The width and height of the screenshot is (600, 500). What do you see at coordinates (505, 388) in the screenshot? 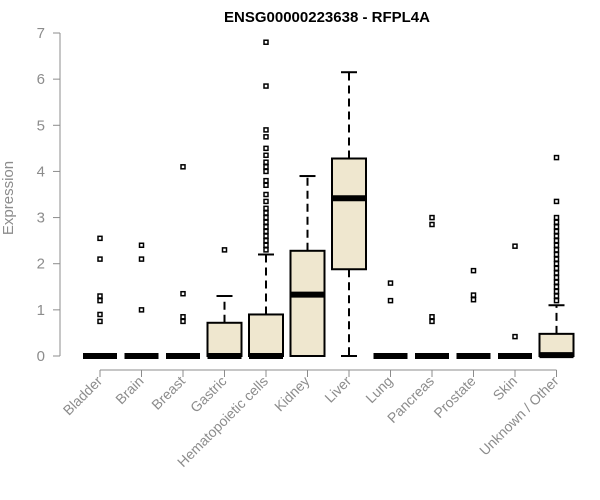
I see `x-tick-label: Skin` at bounding box center [505, 388].